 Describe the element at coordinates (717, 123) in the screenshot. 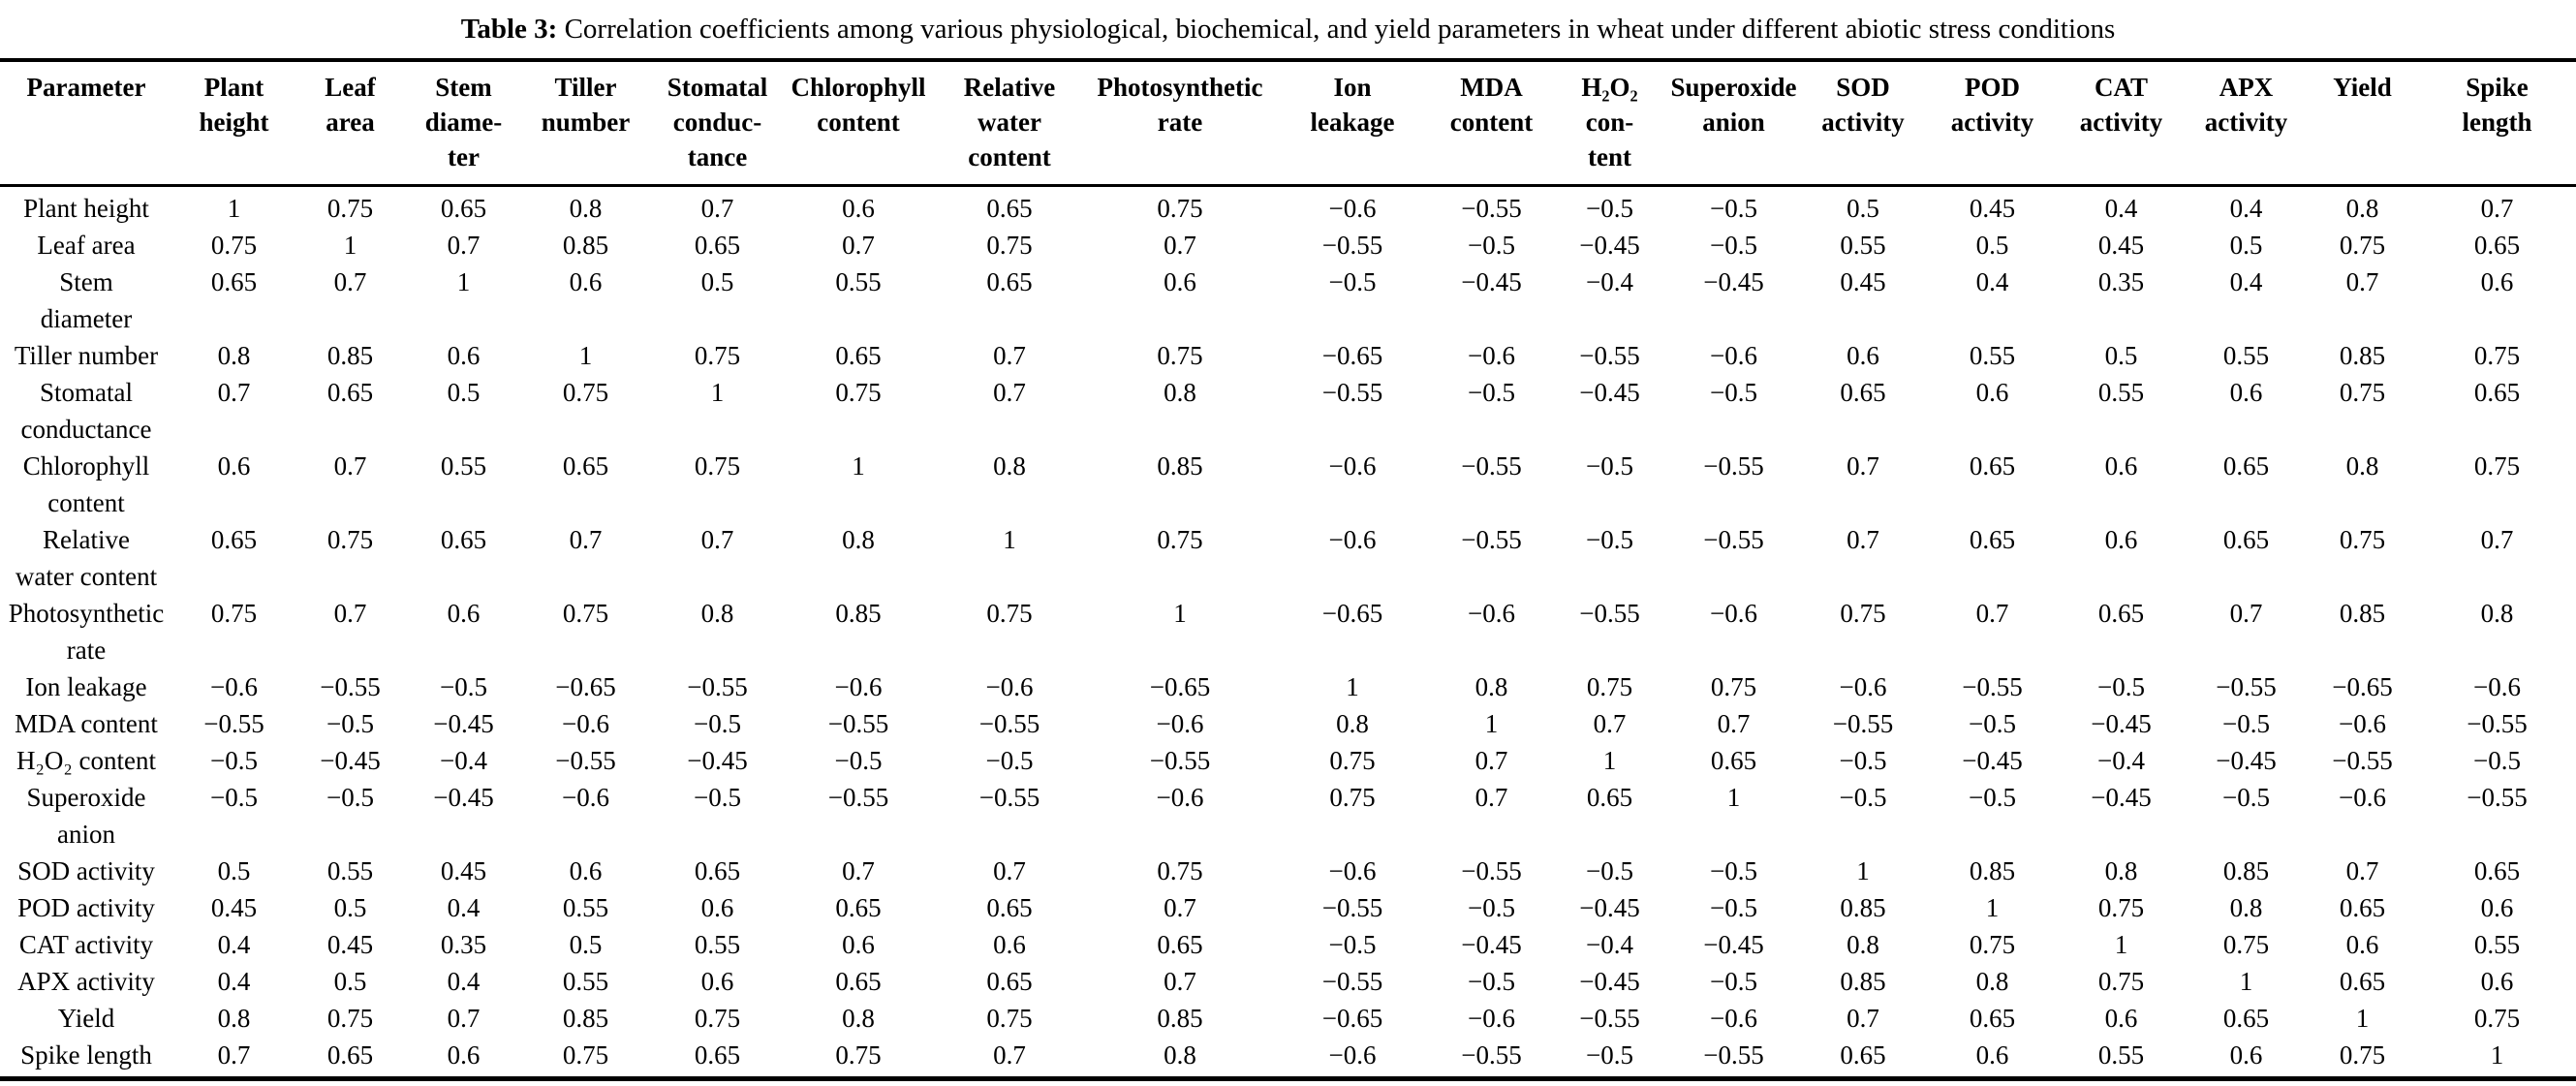

I see `column-header: Stomatal conduc-tance` at that location.